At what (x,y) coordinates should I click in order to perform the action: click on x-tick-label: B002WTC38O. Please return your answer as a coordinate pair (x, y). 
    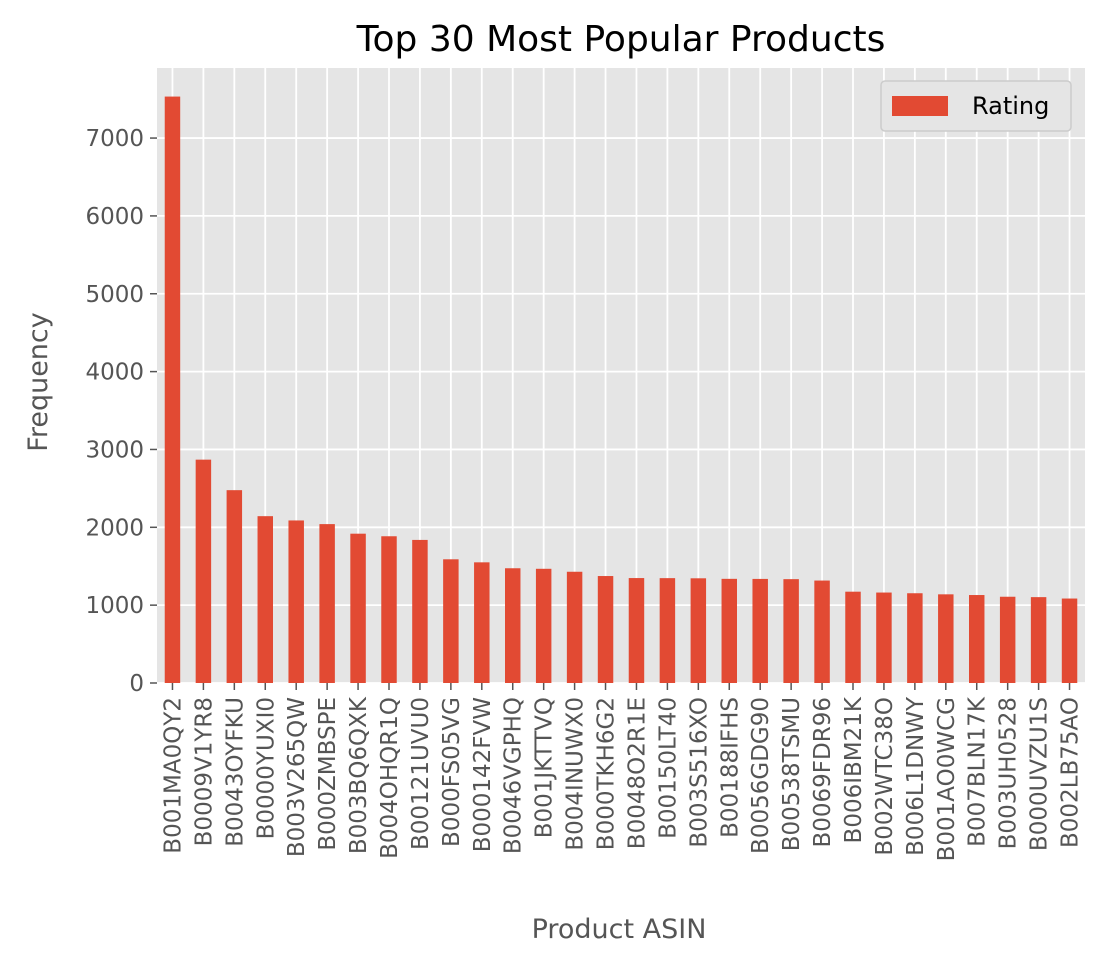
    Looking at the image, I should click on (885, 776).